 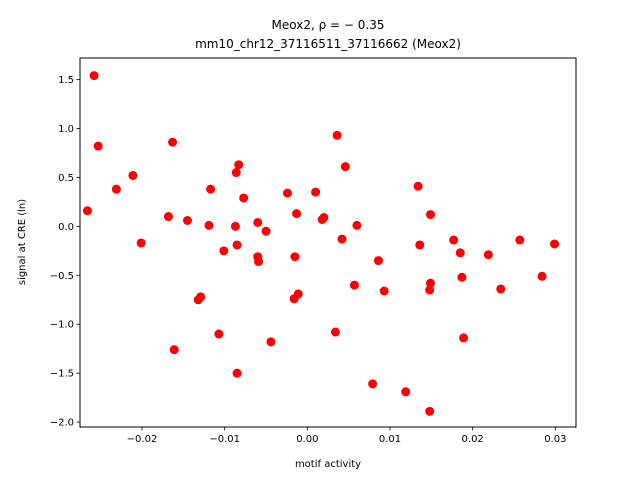 What do you see at coordinates (66, 129) in the screenshot?
I see `y-tick-label: 1.0` at bounding box center [66, 129].